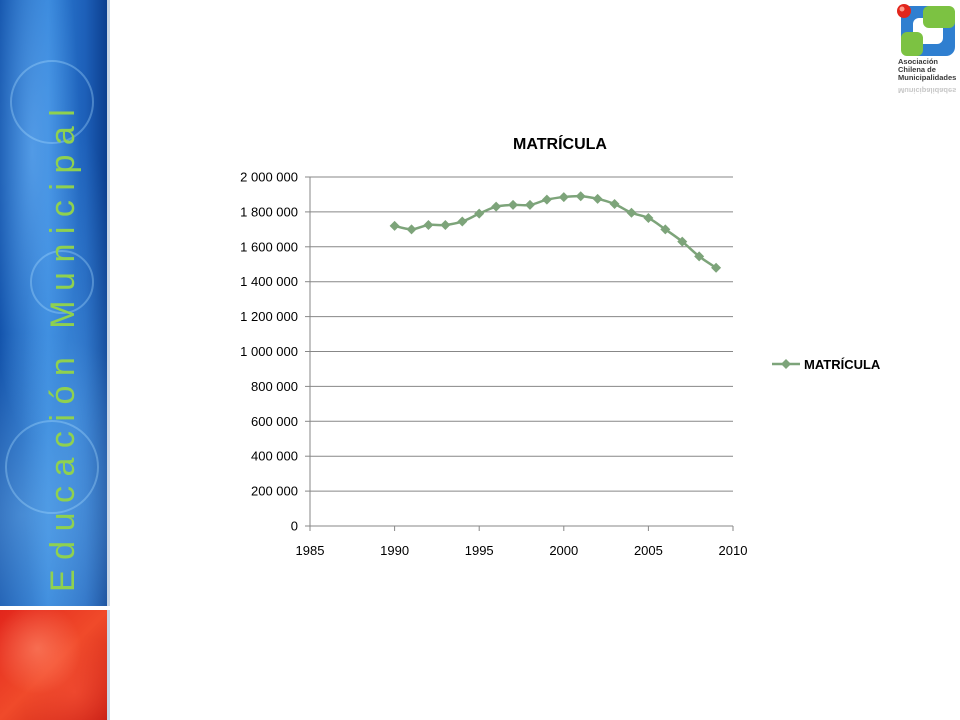 This screenshot has width=960, height=720. I want to click on x-tick-label: 1995, so click(479, 550).